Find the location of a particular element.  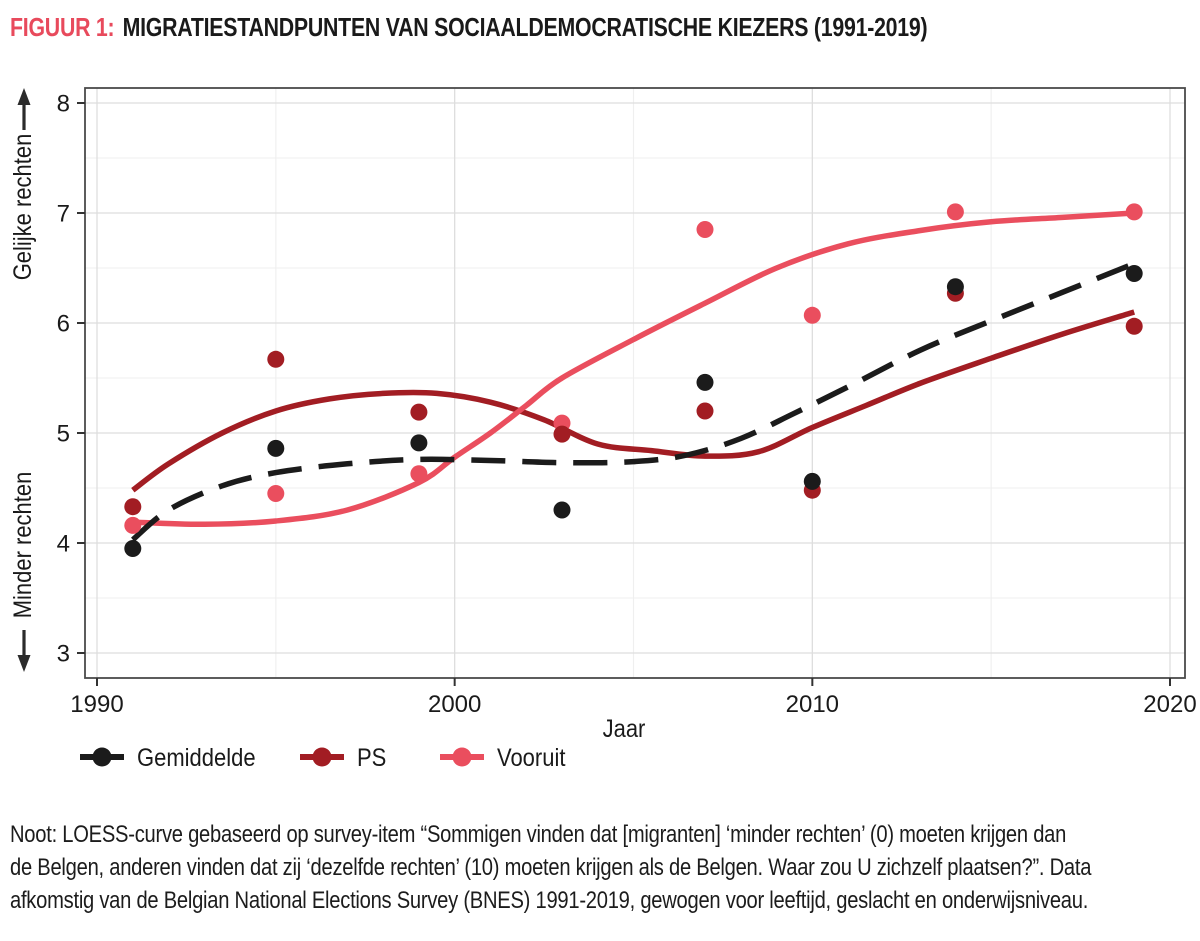

x-tick-label: 1990 is located at coordinates (96, 704).